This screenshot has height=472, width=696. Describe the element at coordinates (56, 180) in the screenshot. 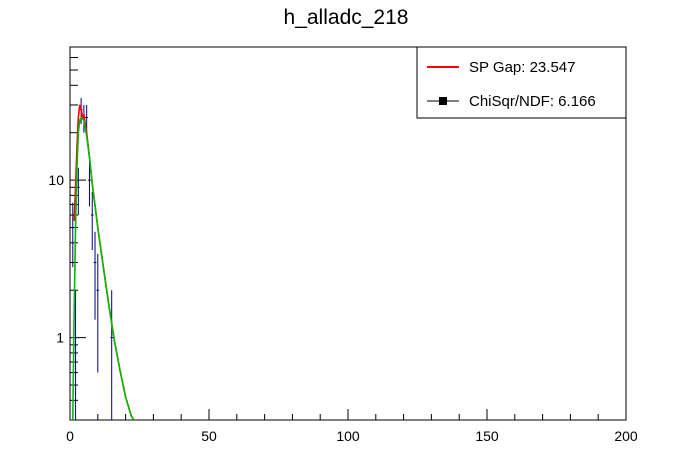

I see `y-tick-label: 10` at that location.